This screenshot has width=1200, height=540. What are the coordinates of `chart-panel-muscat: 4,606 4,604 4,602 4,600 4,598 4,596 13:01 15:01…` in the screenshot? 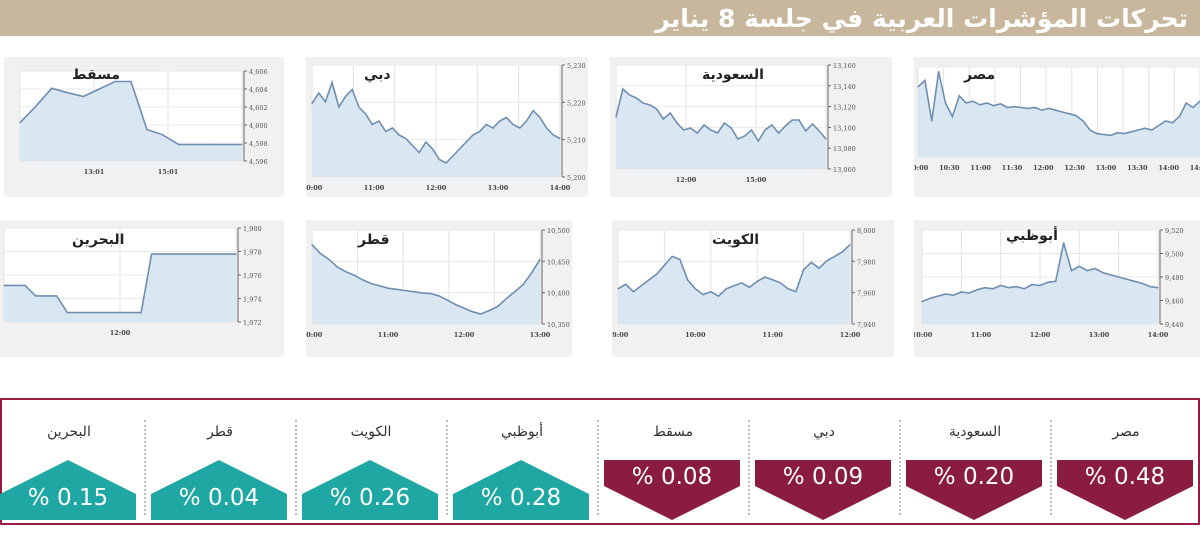 It's located at (144, 127).